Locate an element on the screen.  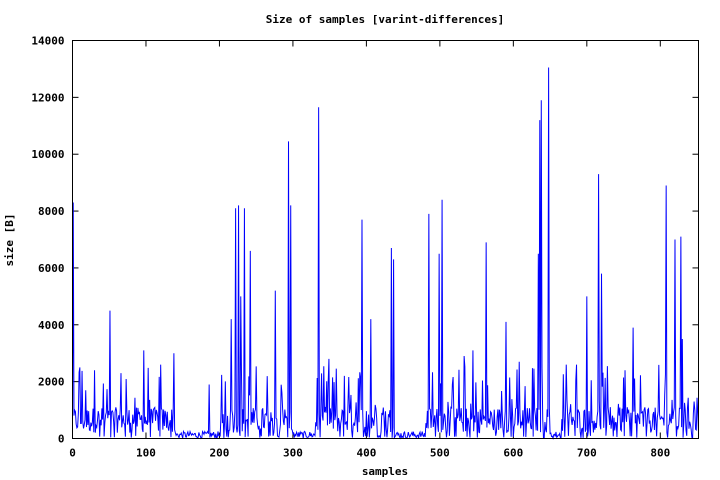
y-tick-label: 4000 is located at coordinates (51, 325).